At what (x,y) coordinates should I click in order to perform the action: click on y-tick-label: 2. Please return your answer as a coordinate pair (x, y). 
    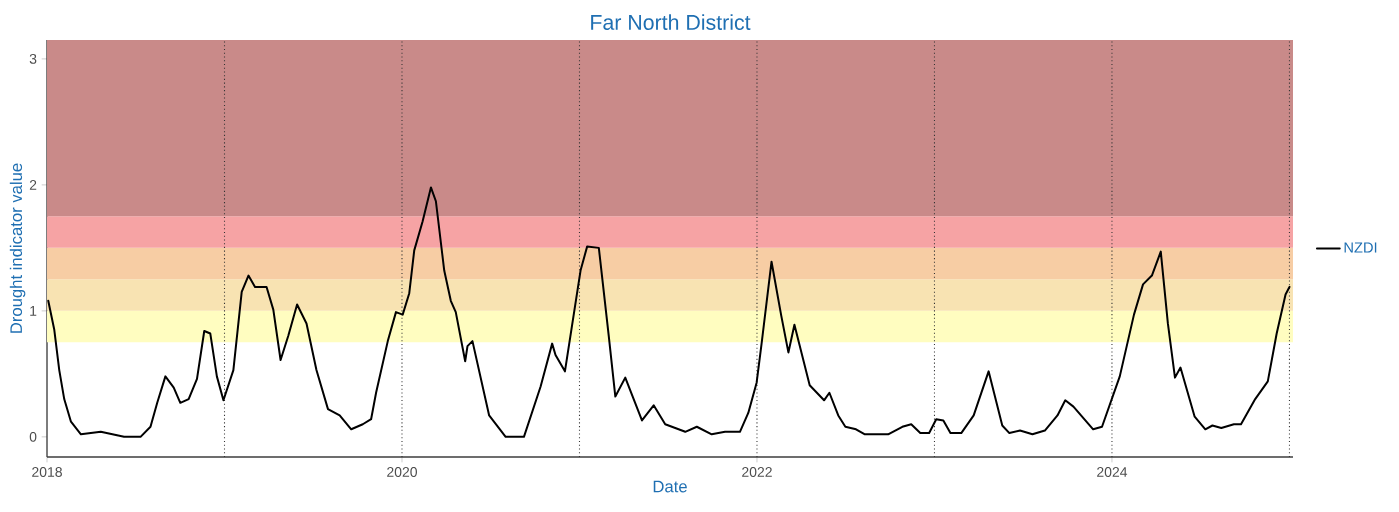
    Looking at the image, I should click on (33, 185).